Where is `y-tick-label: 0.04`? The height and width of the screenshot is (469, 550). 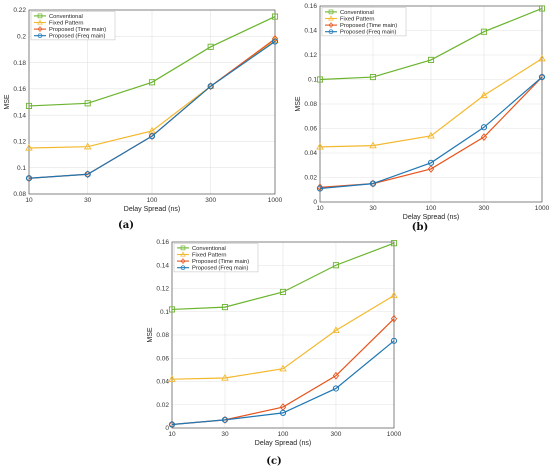 y-tick-label: 0.04 is located at coordinates (162, 382).